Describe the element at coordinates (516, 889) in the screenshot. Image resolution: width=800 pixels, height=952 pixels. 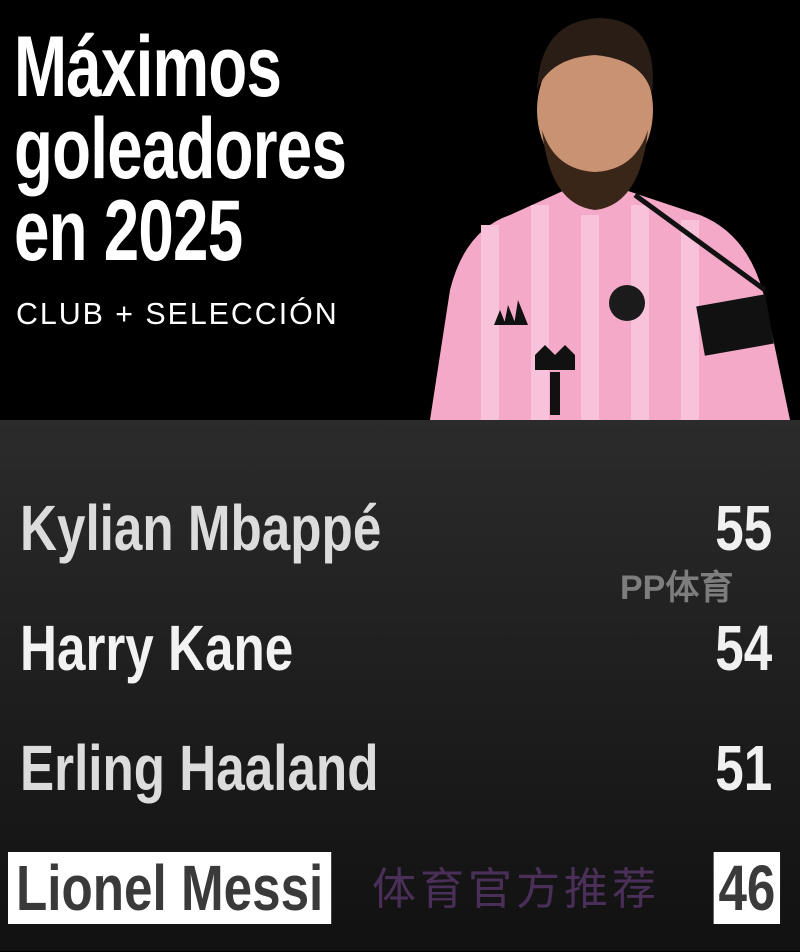
I see `watermark-text: 体育官方推荐` at that location.